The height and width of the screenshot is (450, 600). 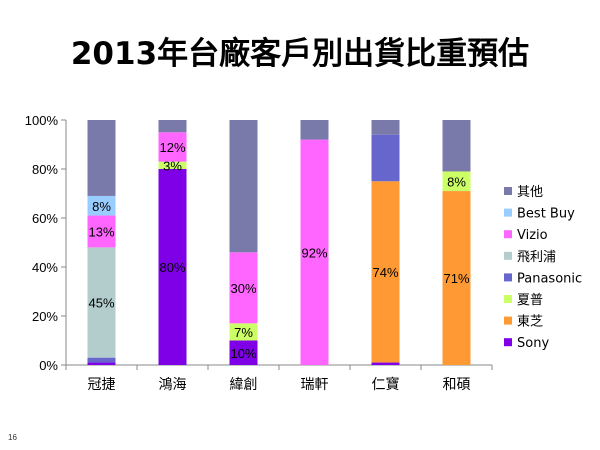 What do you see at coordinates (457, 385) in the screenshot?
I see `x-category-label: 和碩` at bounding box center [457, 385].